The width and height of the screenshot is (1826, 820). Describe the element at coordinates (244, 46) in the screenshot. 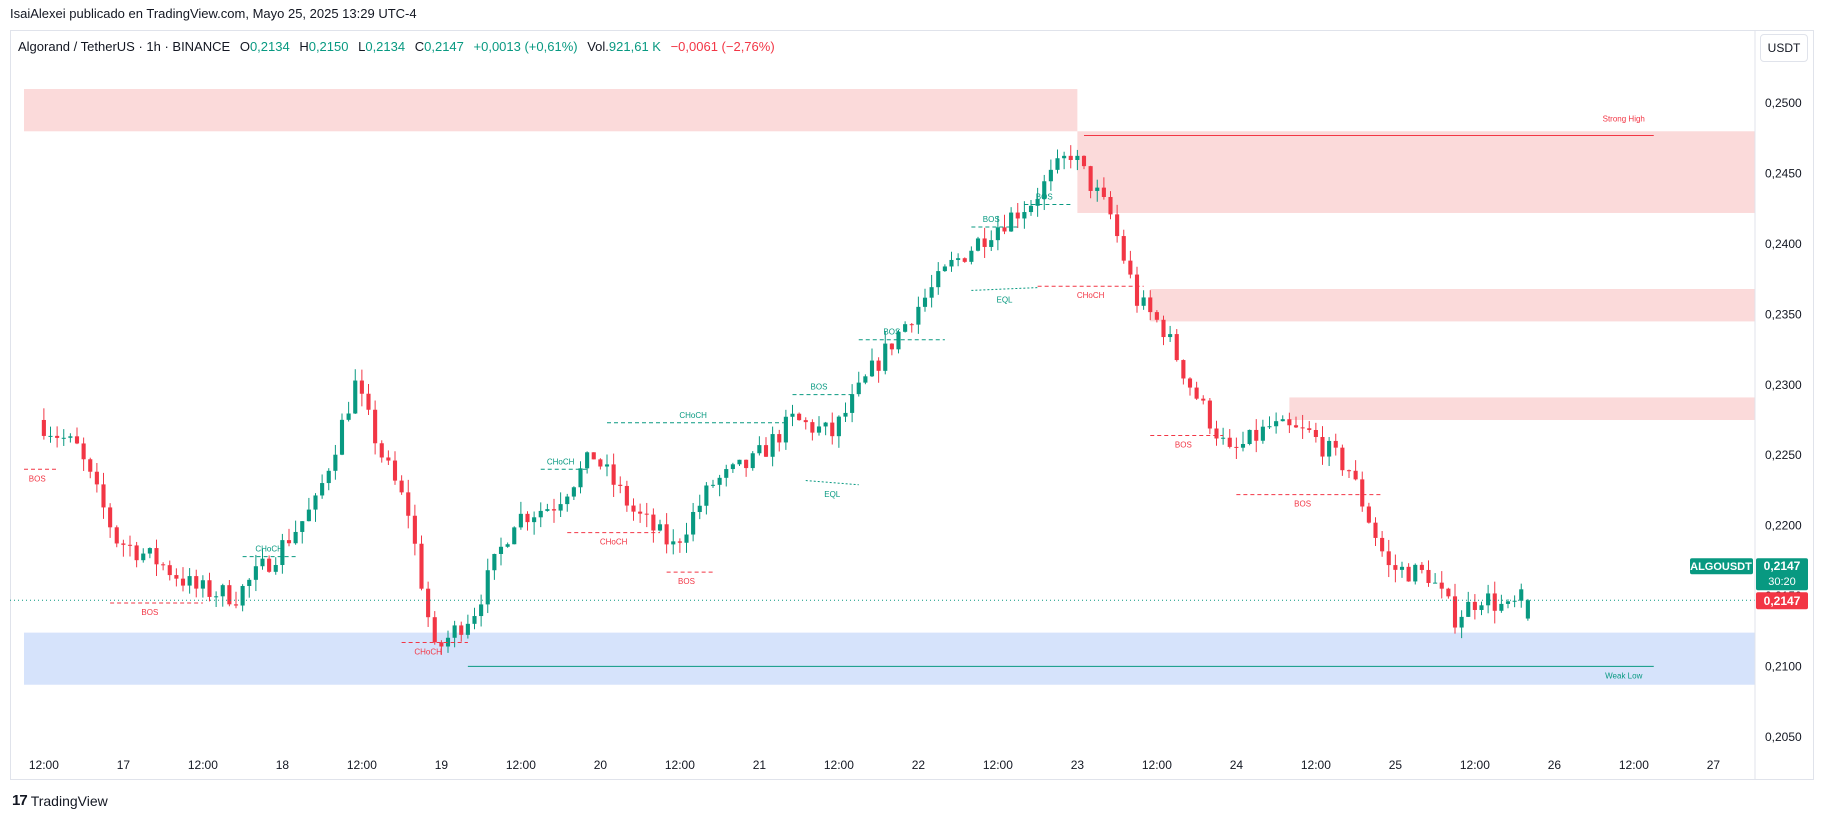

I see `open-label: O` at that location.